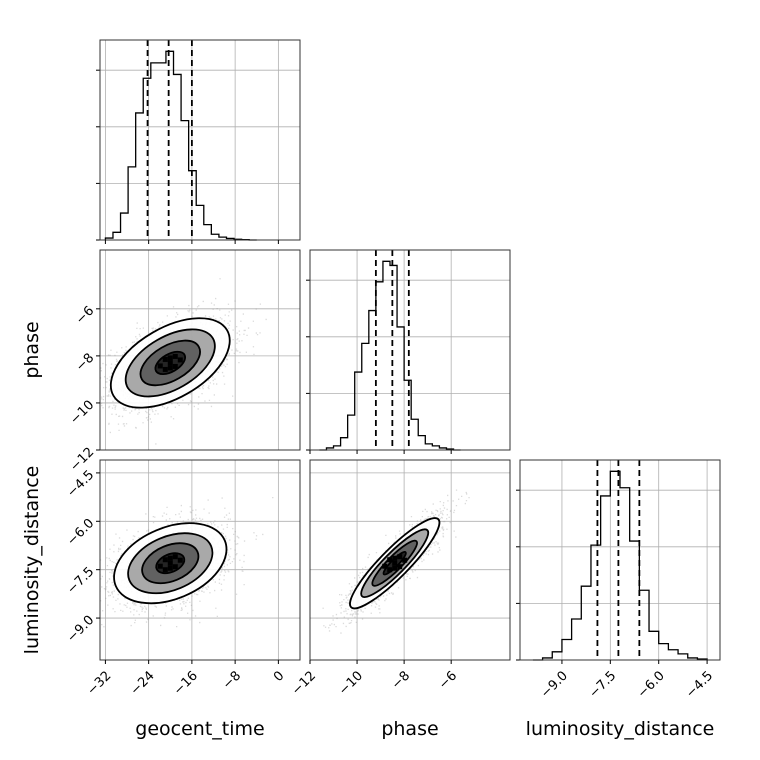 This screenshot has width=760, height=760. I want to click on scatter-panel-phase-vs-geocent_time, so click(200, 350).